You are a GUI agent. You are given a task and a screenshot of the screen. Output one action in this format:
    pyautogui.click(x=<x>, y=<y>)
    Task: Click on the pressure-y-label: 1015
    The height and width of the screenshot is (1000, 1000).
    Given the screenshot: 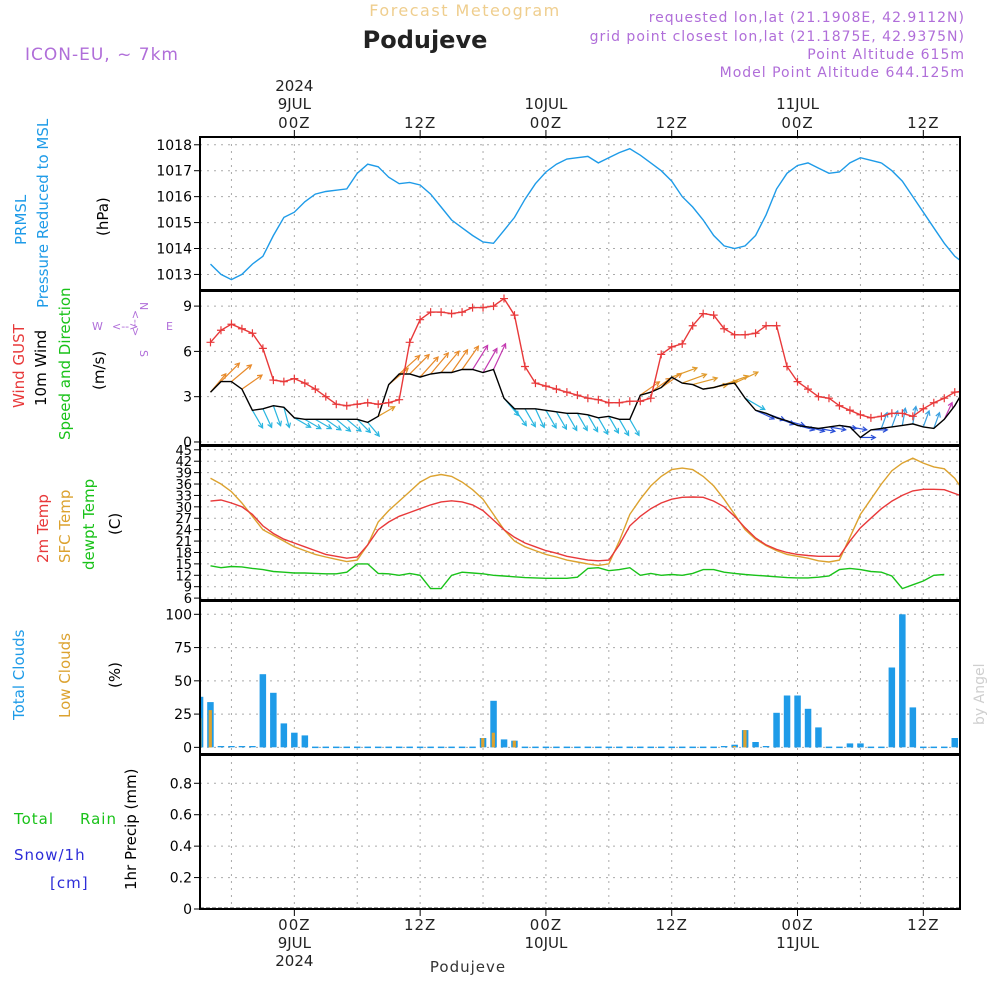 What is the action you would take?
    pyautogui.click(x=174, y=224)
    